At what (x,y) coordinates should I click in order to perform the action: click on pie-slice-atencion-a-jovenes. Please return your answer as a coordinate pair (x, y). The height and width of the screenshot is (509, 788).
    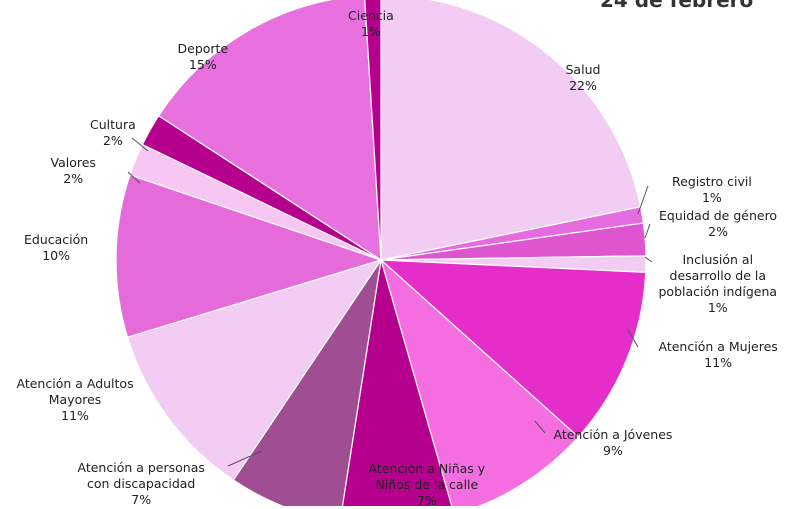
    Looking at the image, I should click on (479, 382).